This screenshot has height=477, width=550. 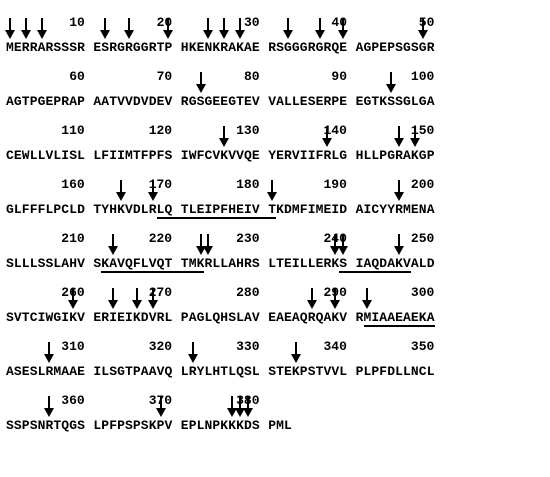 I want to click on position-number: 100, so click(x=422, y=76).